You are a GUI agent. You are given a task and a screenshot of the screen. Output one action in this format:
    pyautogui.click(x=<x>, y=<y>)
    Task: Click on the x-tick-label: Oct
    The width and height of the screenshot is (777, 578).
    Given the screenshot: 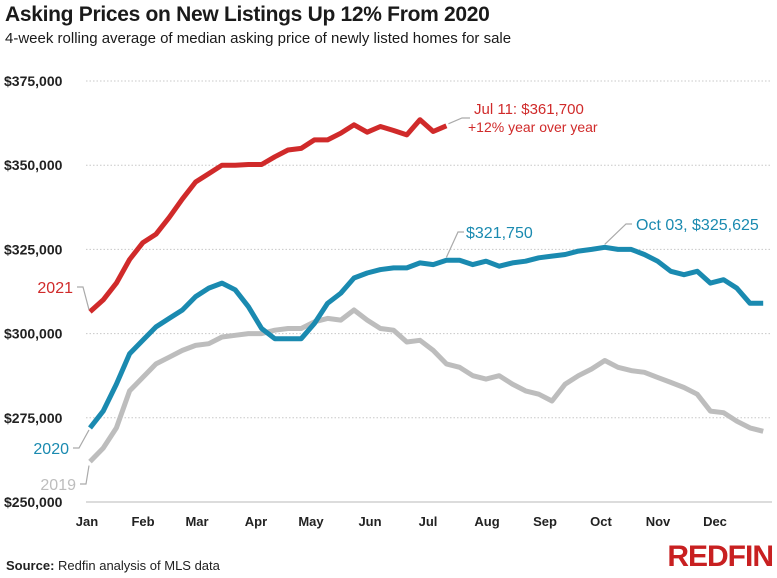 What is the action you would take?
    pyautogui.click(x=601, y=521)
    